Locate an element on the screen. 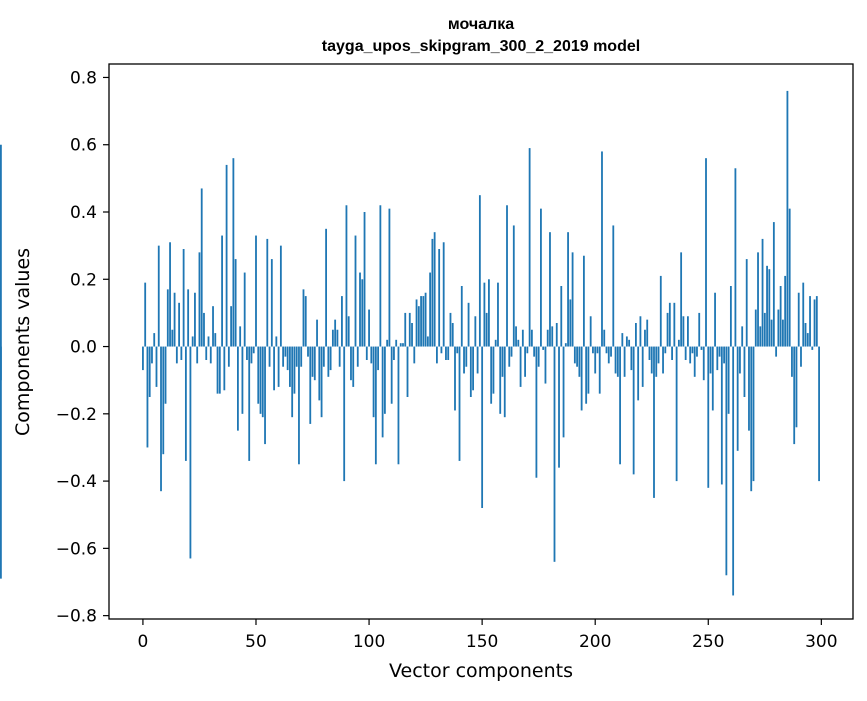 The image size is (867, 701). x-tick-label: 200 is located at coordinates (595, 642).